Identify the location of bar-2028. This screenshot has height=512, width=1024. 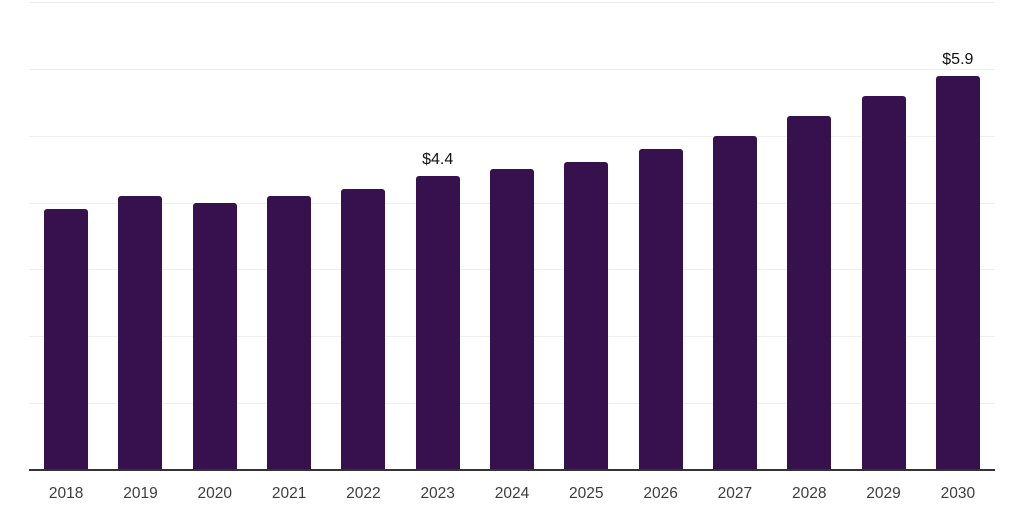
(809, 292).